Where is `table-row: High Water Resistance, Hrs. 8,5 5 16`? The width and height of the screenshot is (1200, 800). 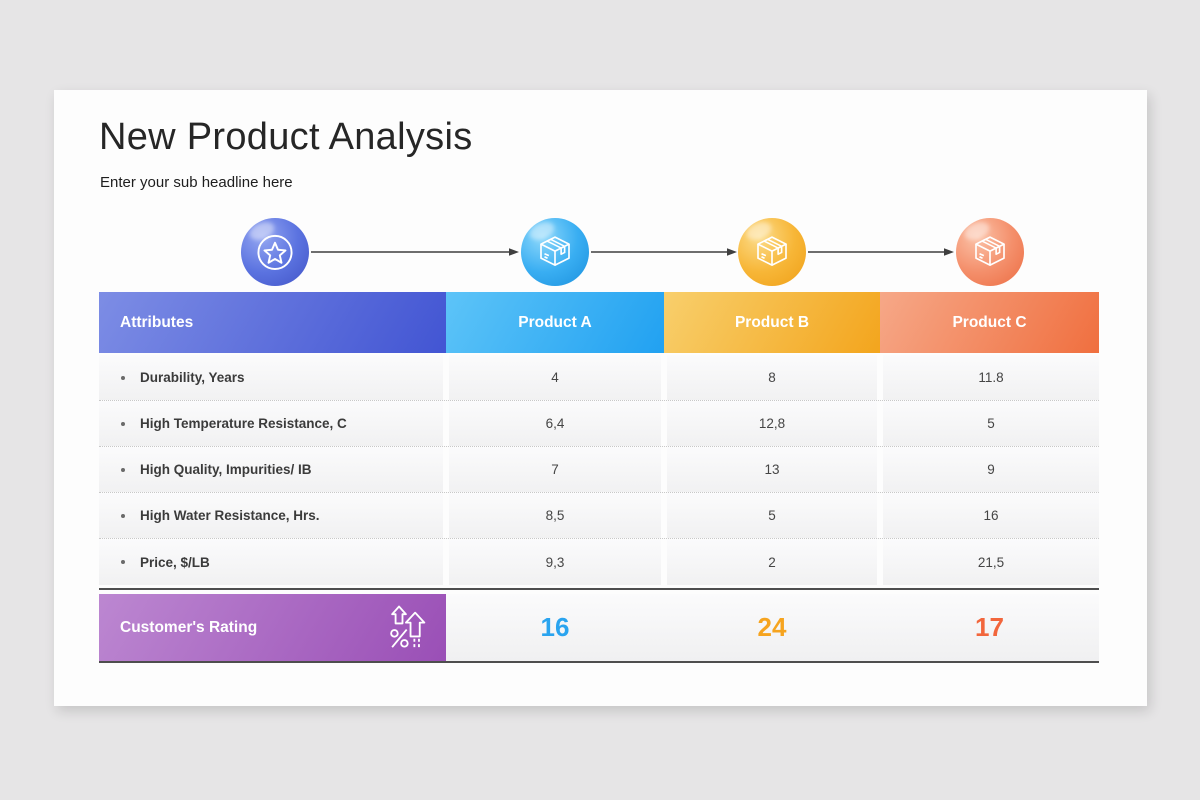
table-row: High Water Resistance, Hrs. 8,5 5 16 is located at coordinates (599, 516).